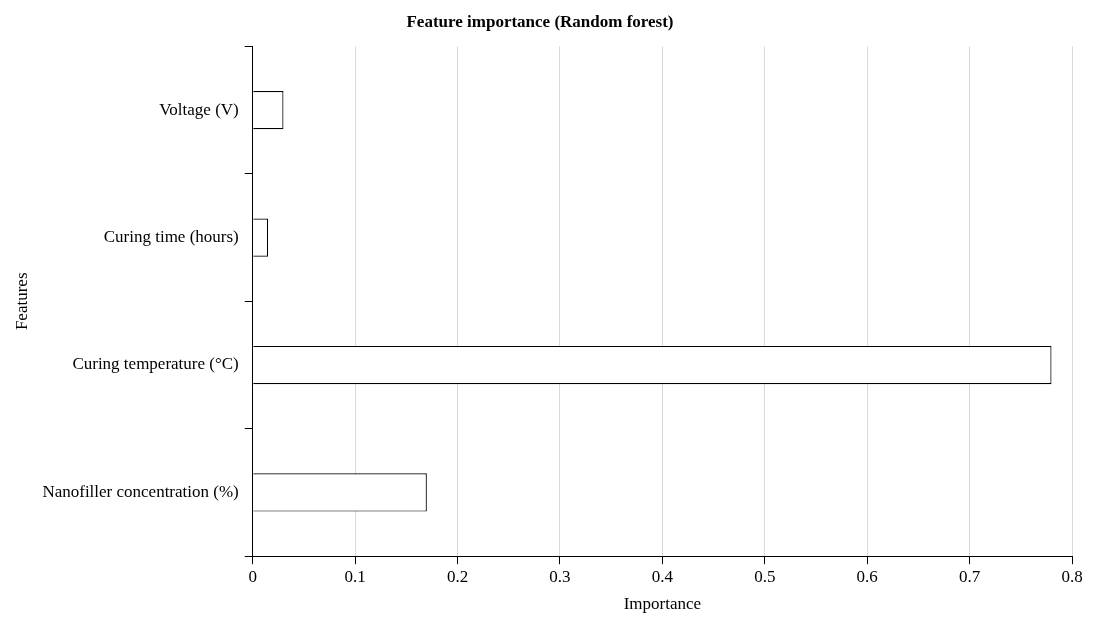 The height and width of the screenshot is (627, 1098). Describe the element at coordinates (140, 491) in the screenshot. I see `y-tick-label: Nanofiller concentration (%)` at that location.